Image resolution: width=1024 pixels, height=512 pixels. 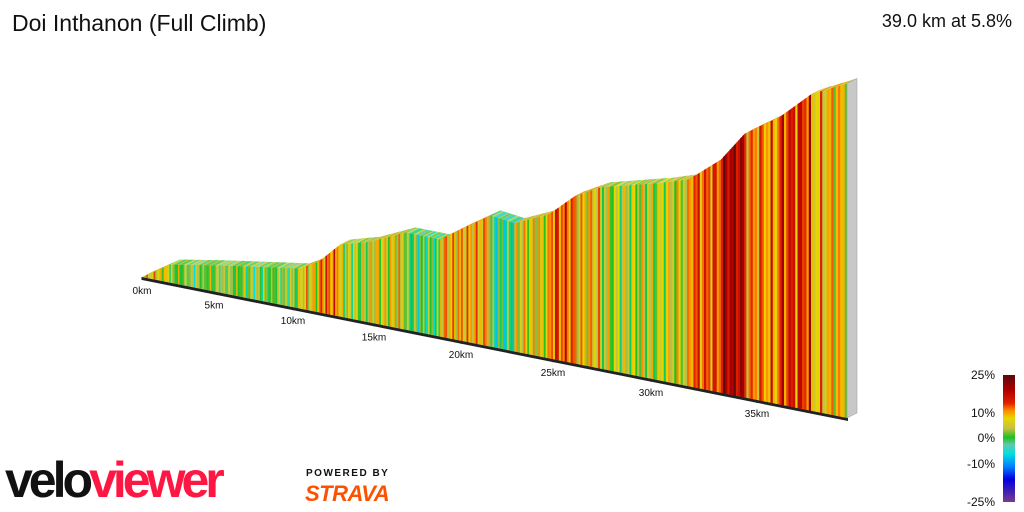 I want to click on legend-label-10: 10%, so click(x=982, y=413).